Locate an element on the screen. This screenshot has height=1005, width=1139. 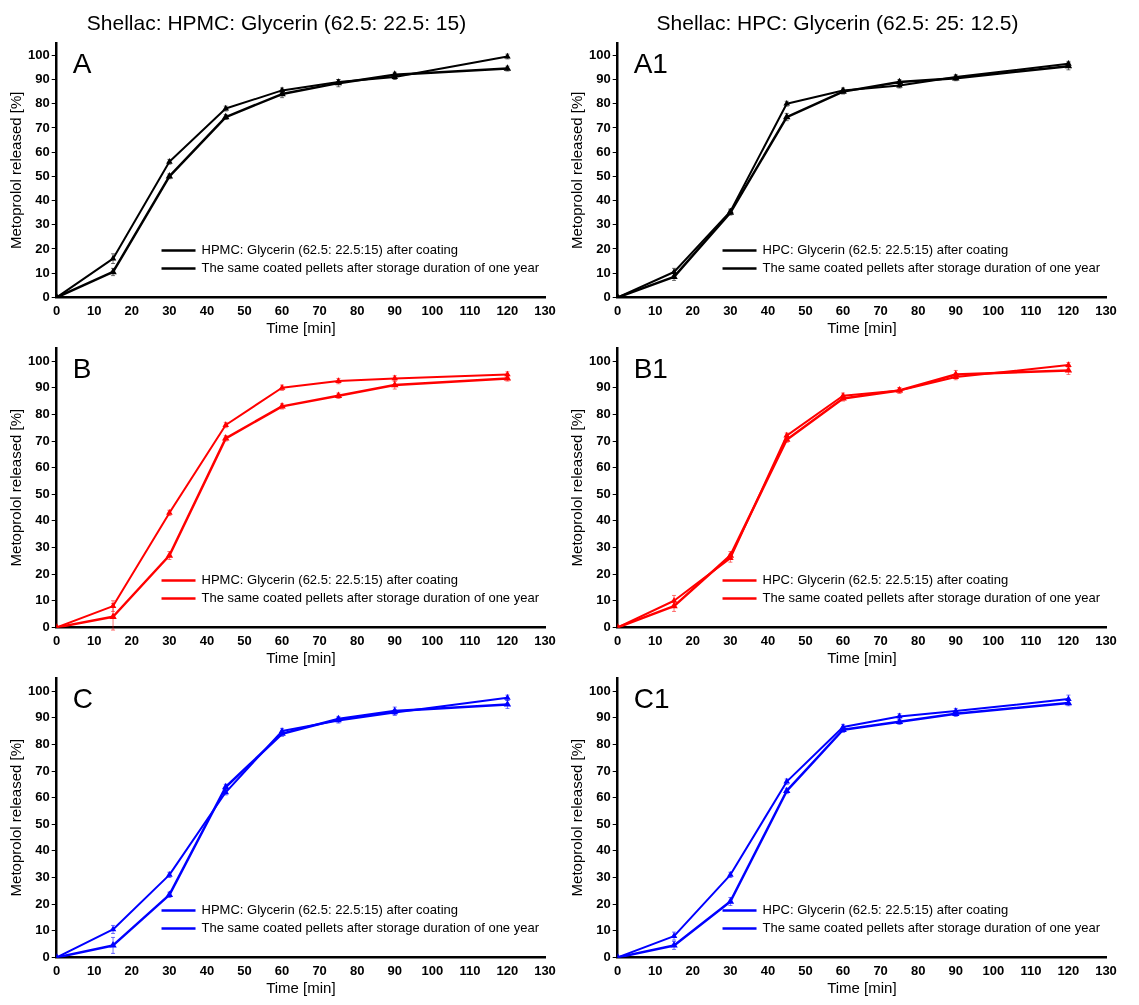
annotation: A is located at coordinates (82, 63).